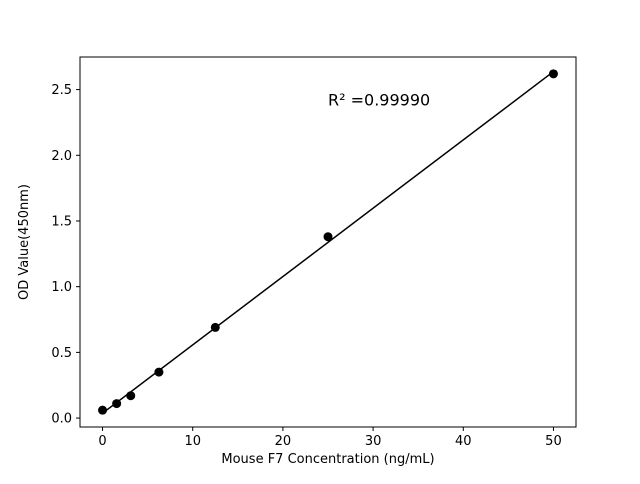 The height and width of the screenshot is (484, 640). I want to click on x-tick-label: 10, so click(192, 441).